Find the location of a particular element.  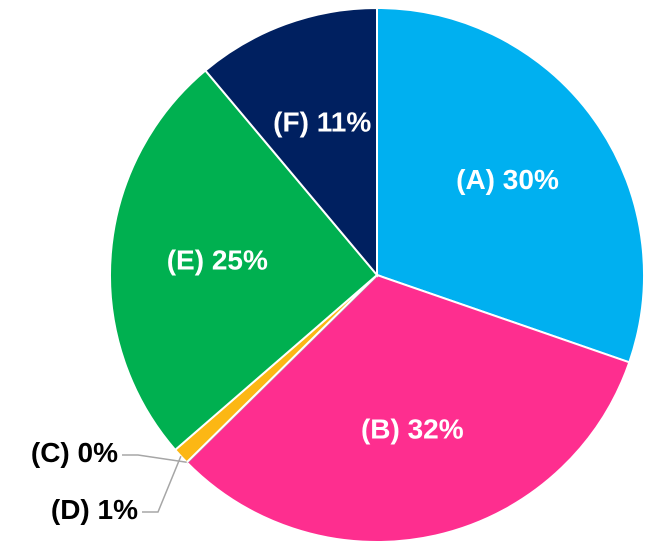

value-label: 11% is located at coordinates (344, 122).